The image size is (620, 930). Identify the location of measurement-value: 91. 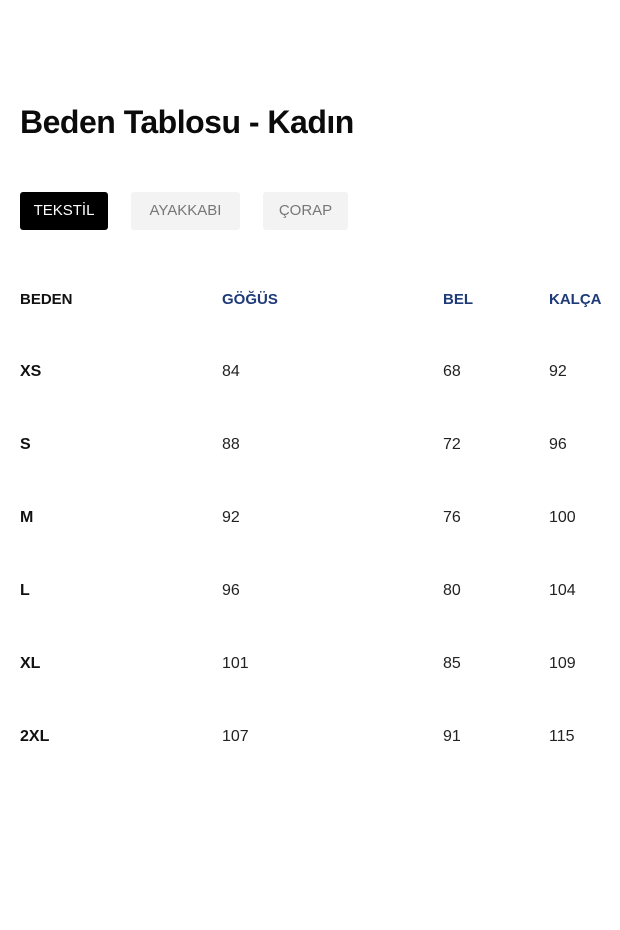
(452, 736).